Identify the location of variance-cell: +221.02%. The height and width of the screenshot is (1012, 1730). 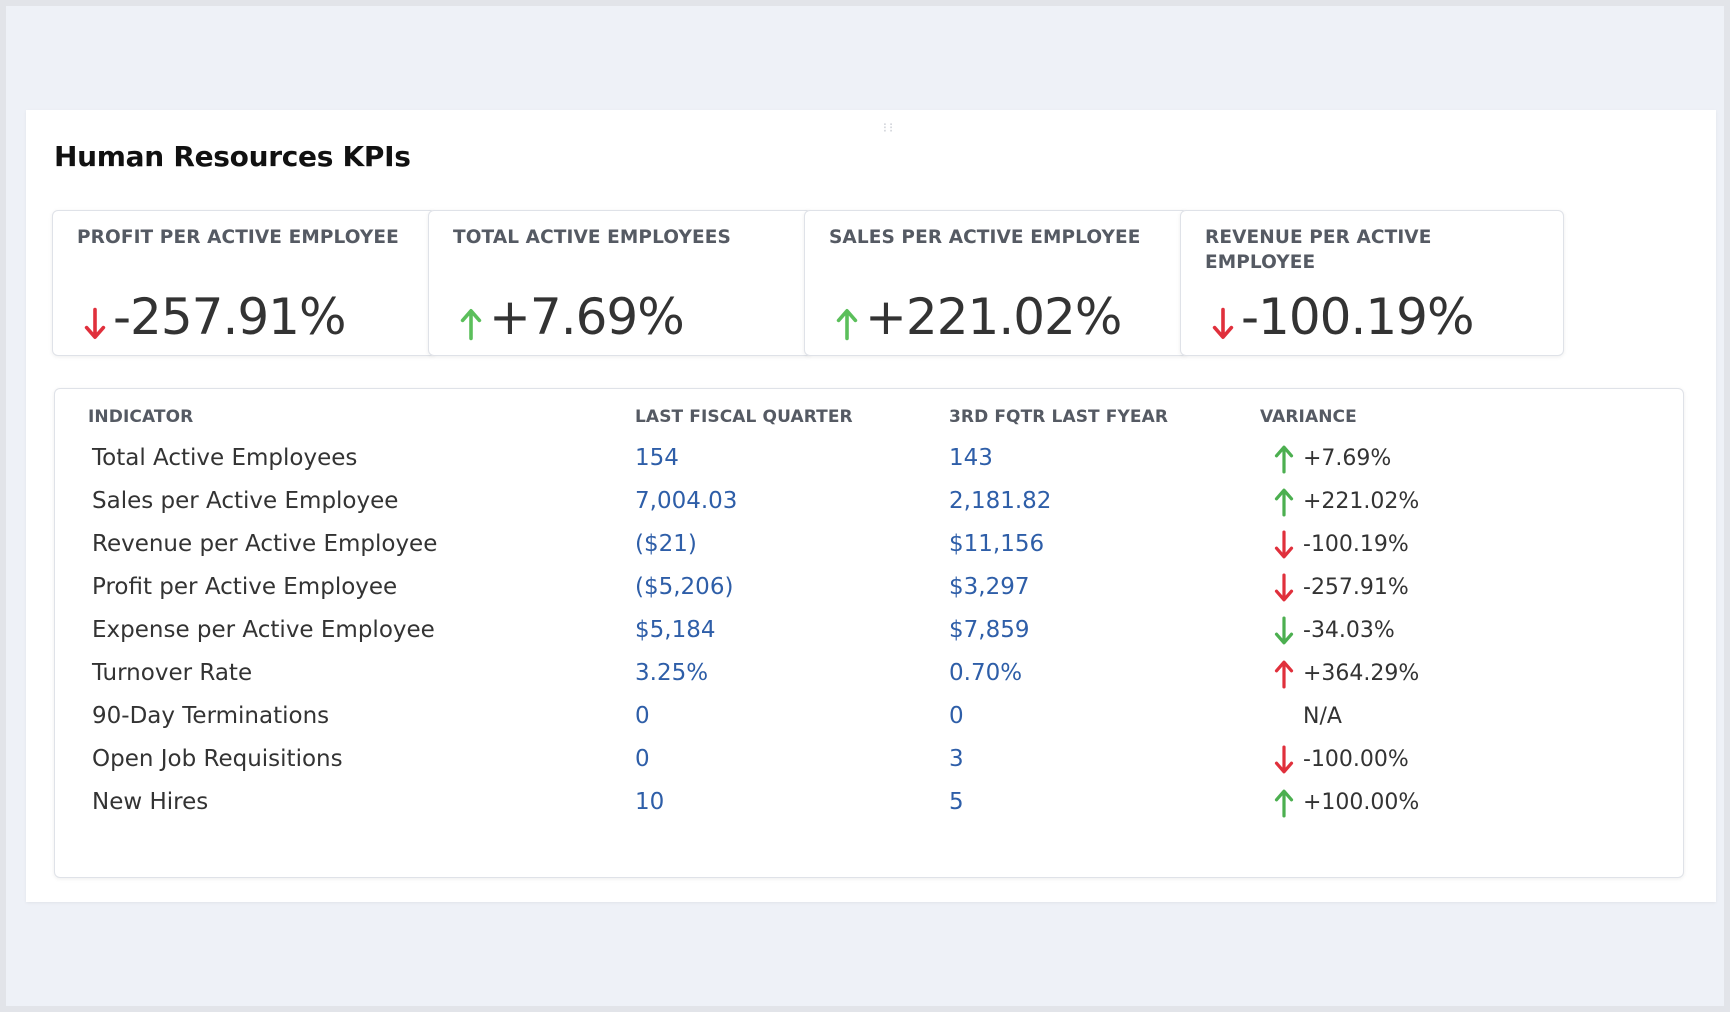
(1346, 501).